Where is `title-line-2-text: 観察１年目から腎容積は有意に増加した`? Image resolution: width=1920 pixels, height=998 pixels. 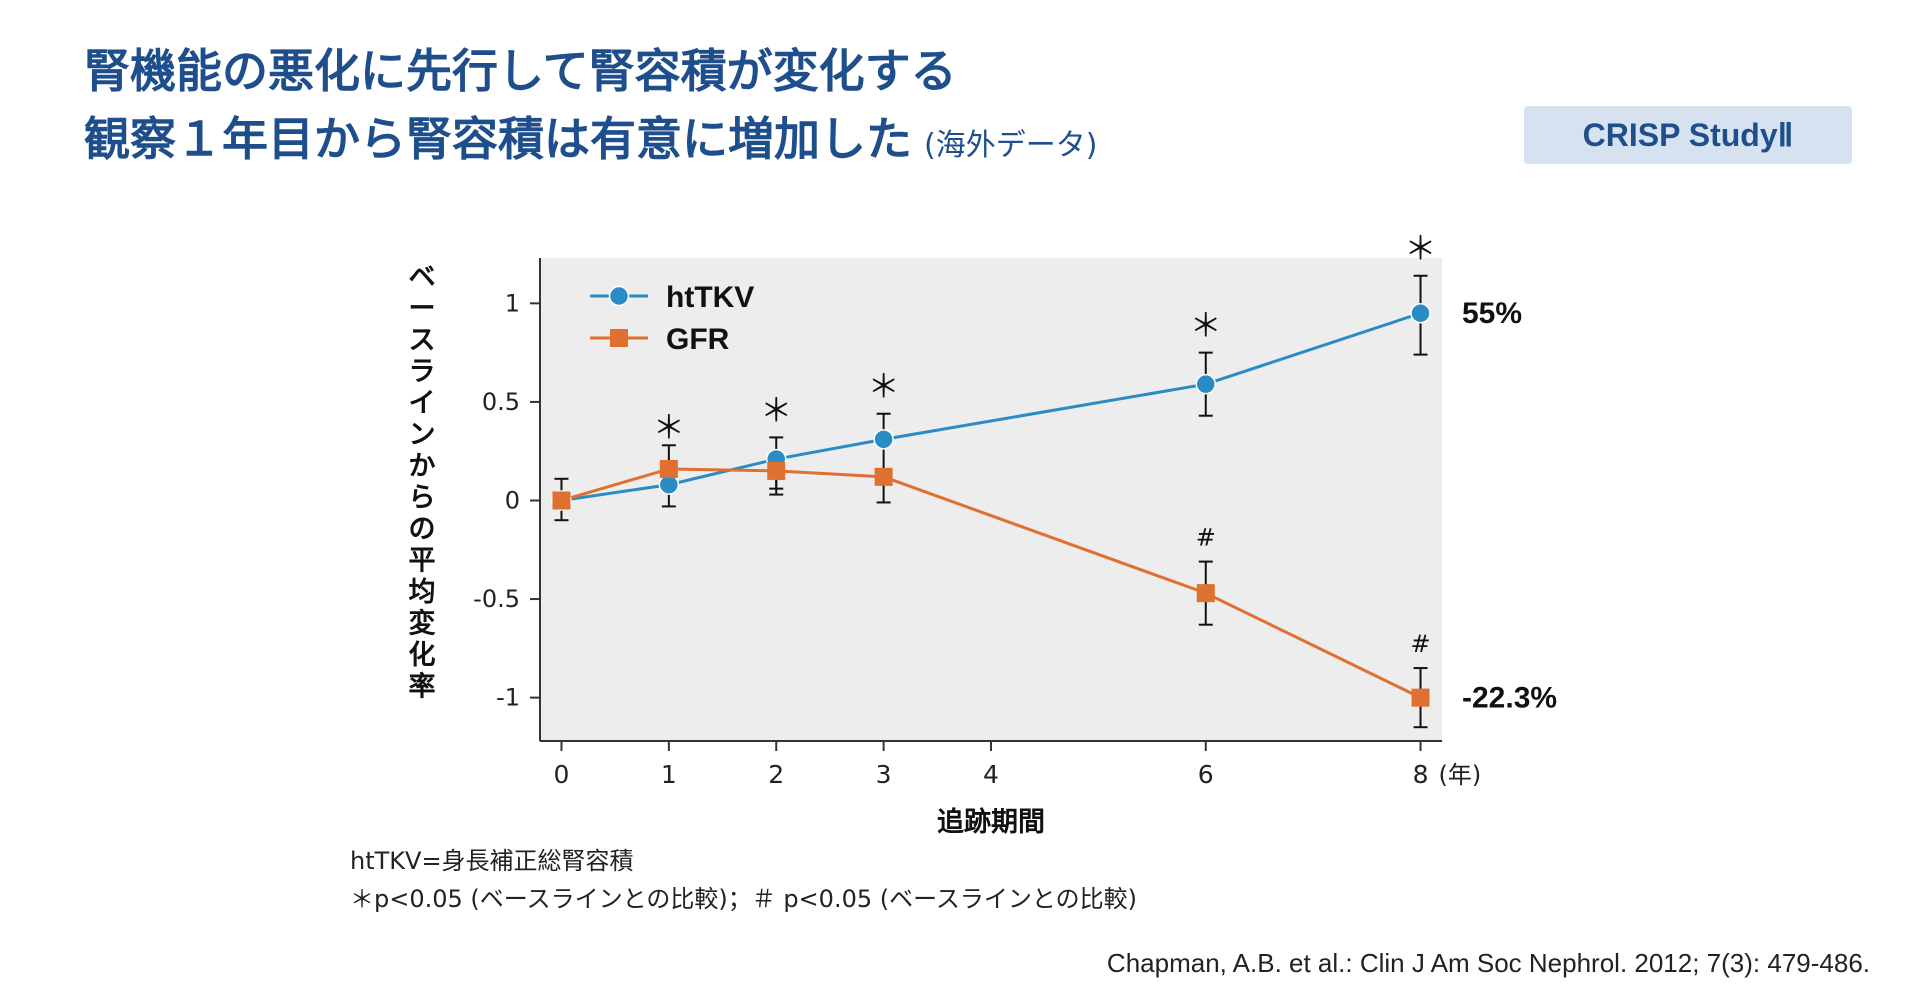
title-line-2-text: 観察１年目から腎容積は有意に増加した is located at coordinates (498, 139).